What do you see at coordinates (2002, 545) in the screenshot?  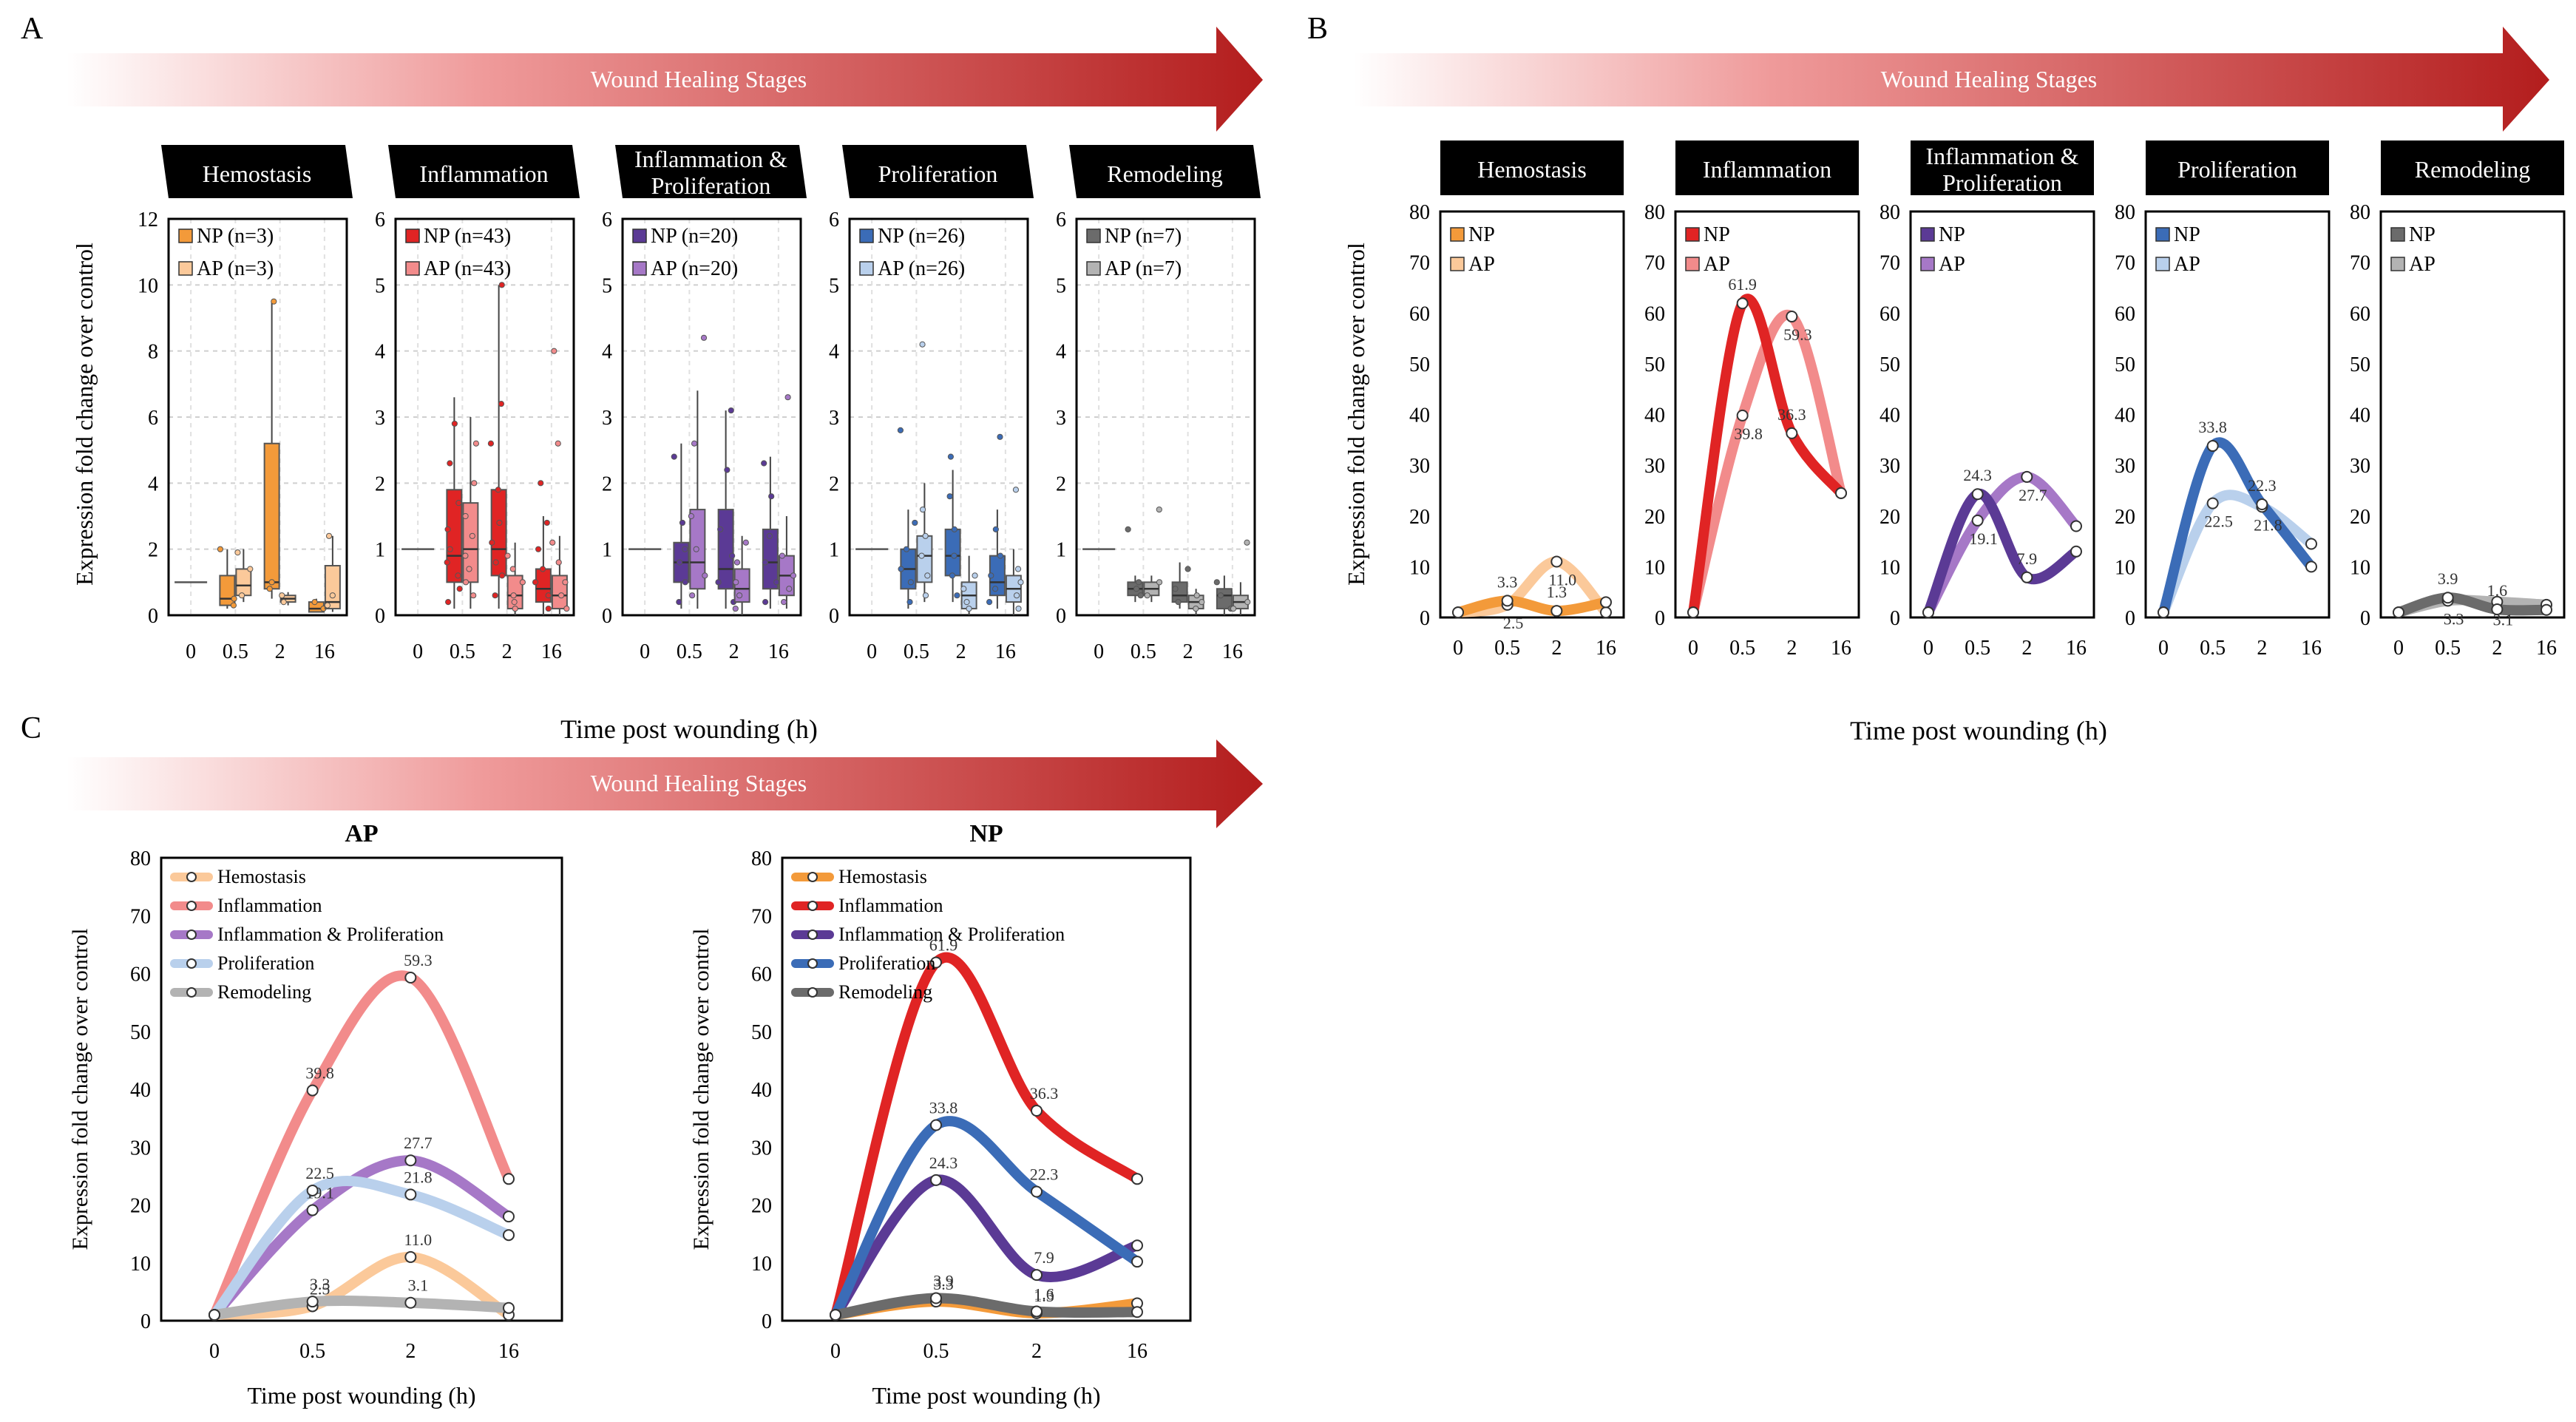 I see `series-line-ap` at bounding box center [2002, 545].